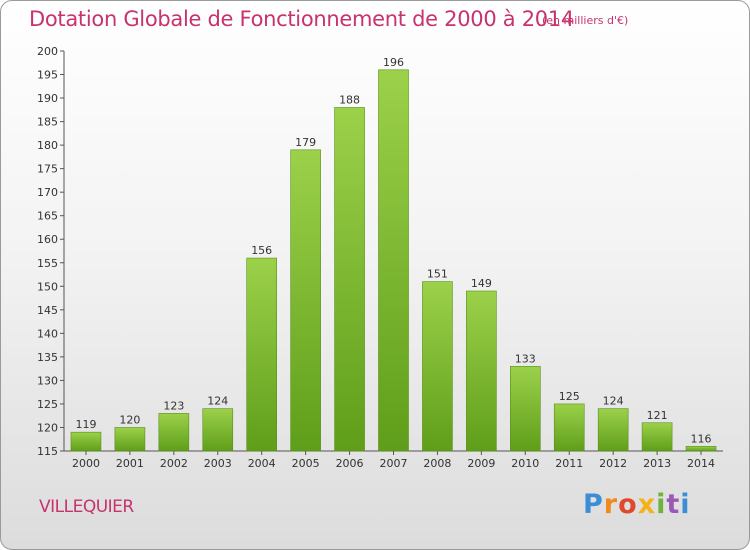 The height and width of the screenshot is (550, 750). I want to click on data-label: 133, so click(525, 358).